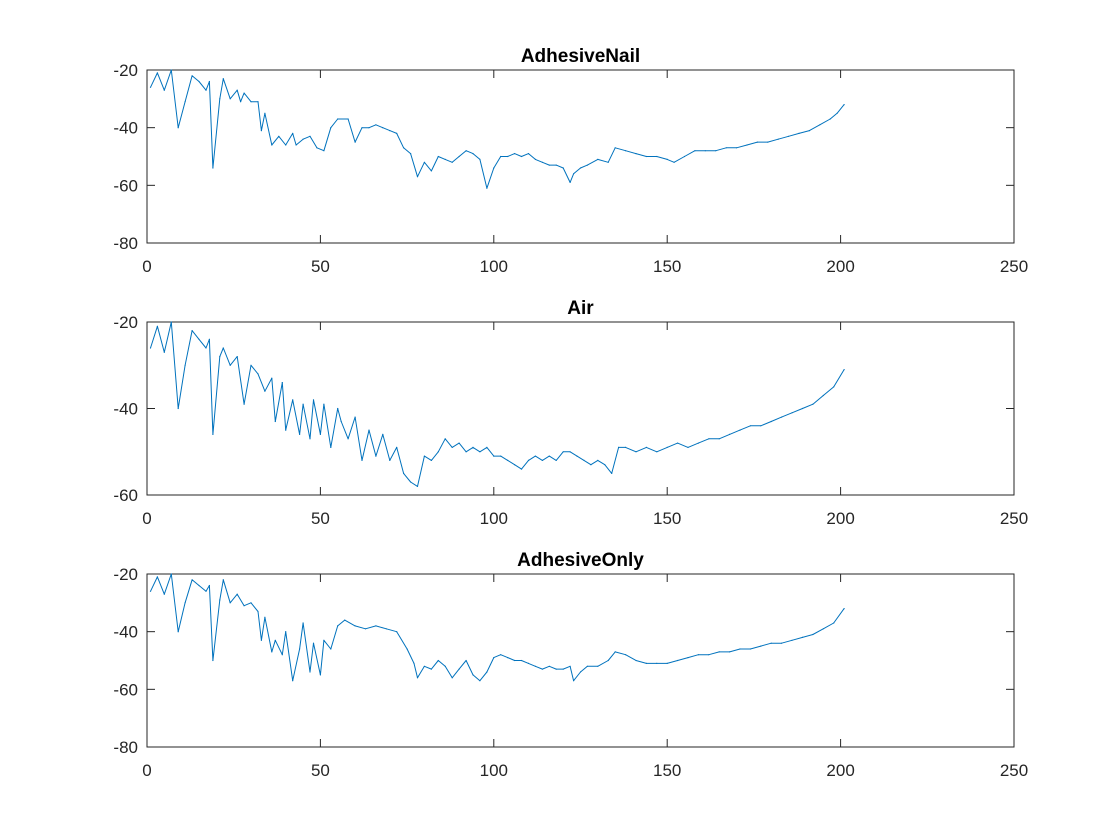  I want to click on y-tick-label: -80, so click(125, 243).